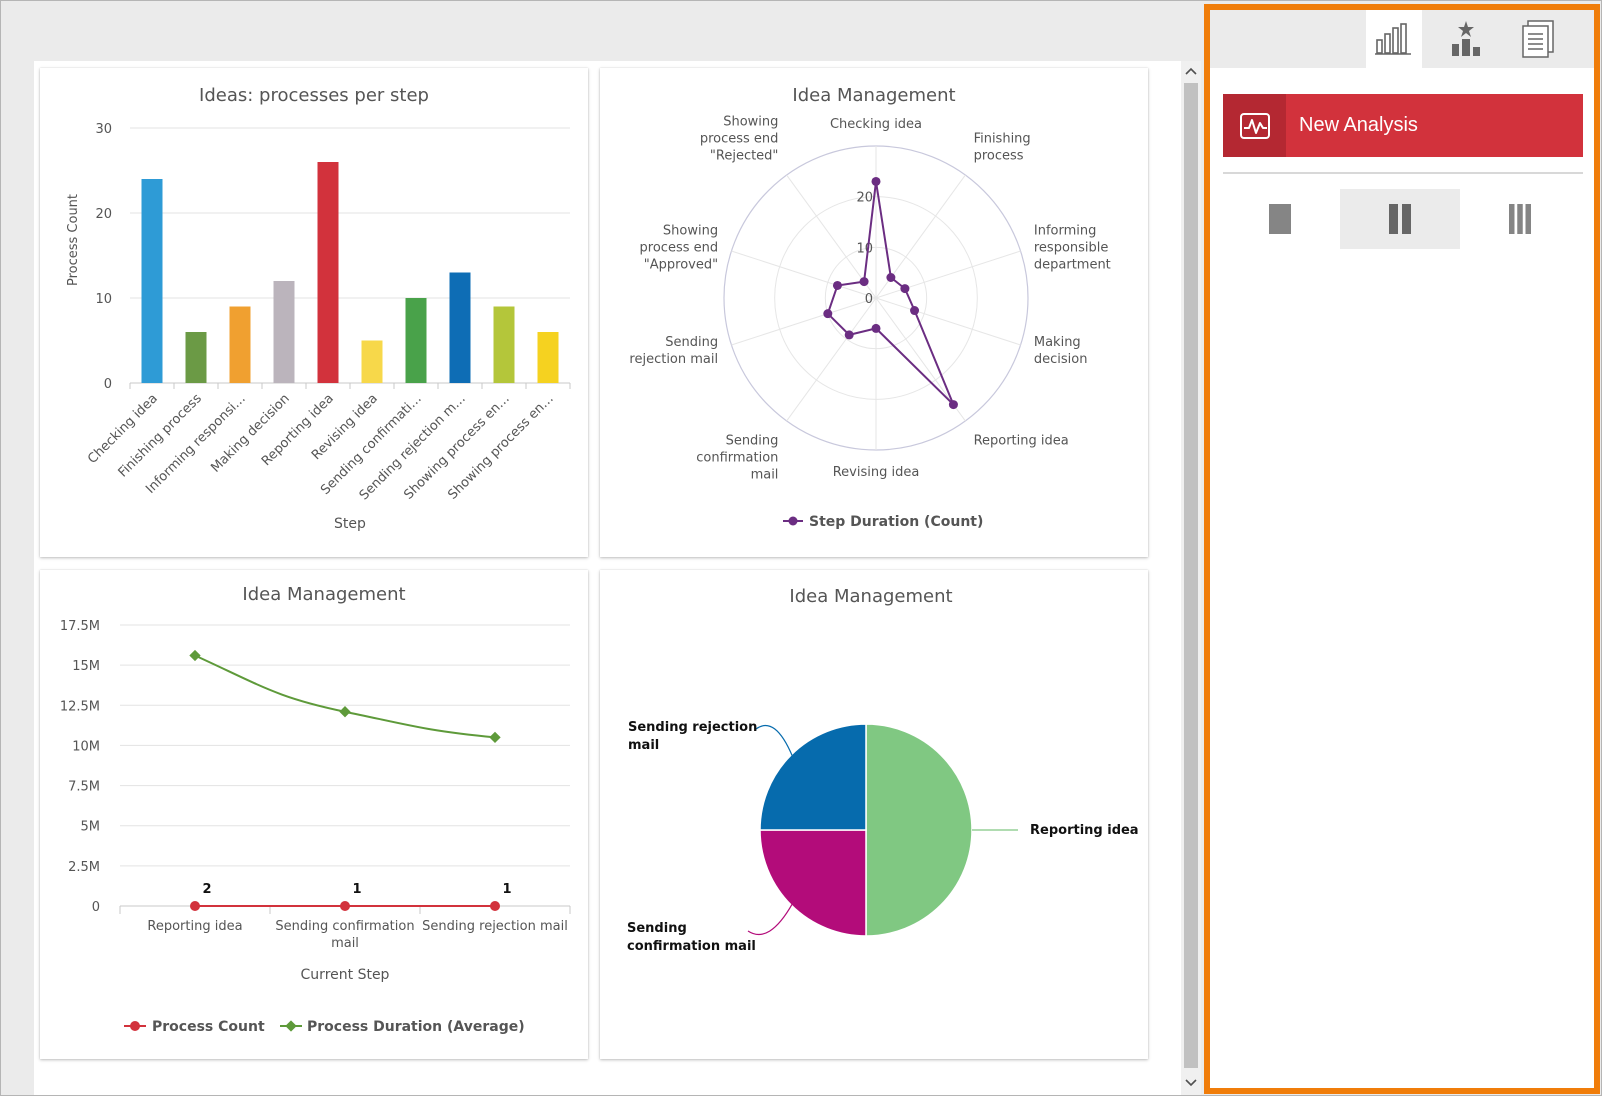 The width and height of the screenshot is (1602, 1096). I want to click on radar-category-label: Making decision, so click(1061, 351).